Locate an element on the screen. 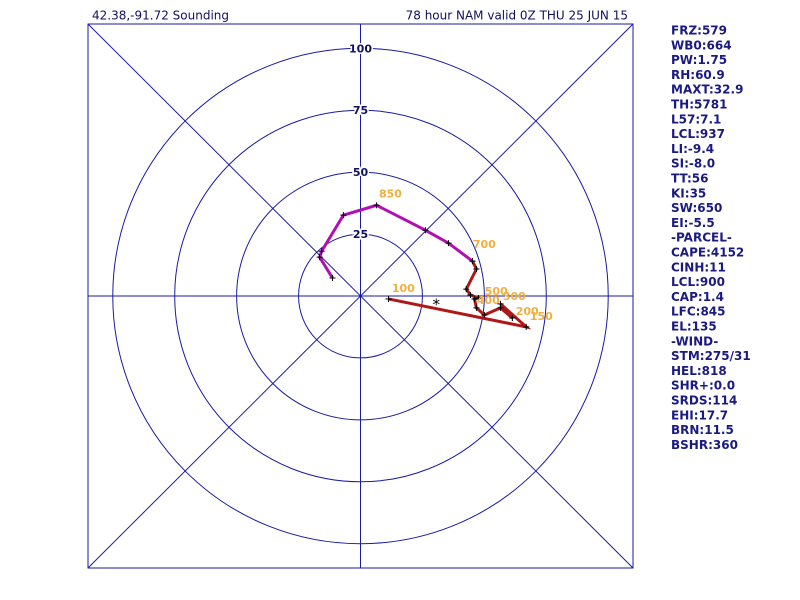 Image resolution: width=800 pixels, height=600 pixels. parameter-text: EL:135 is located at coordinates (694, 327).